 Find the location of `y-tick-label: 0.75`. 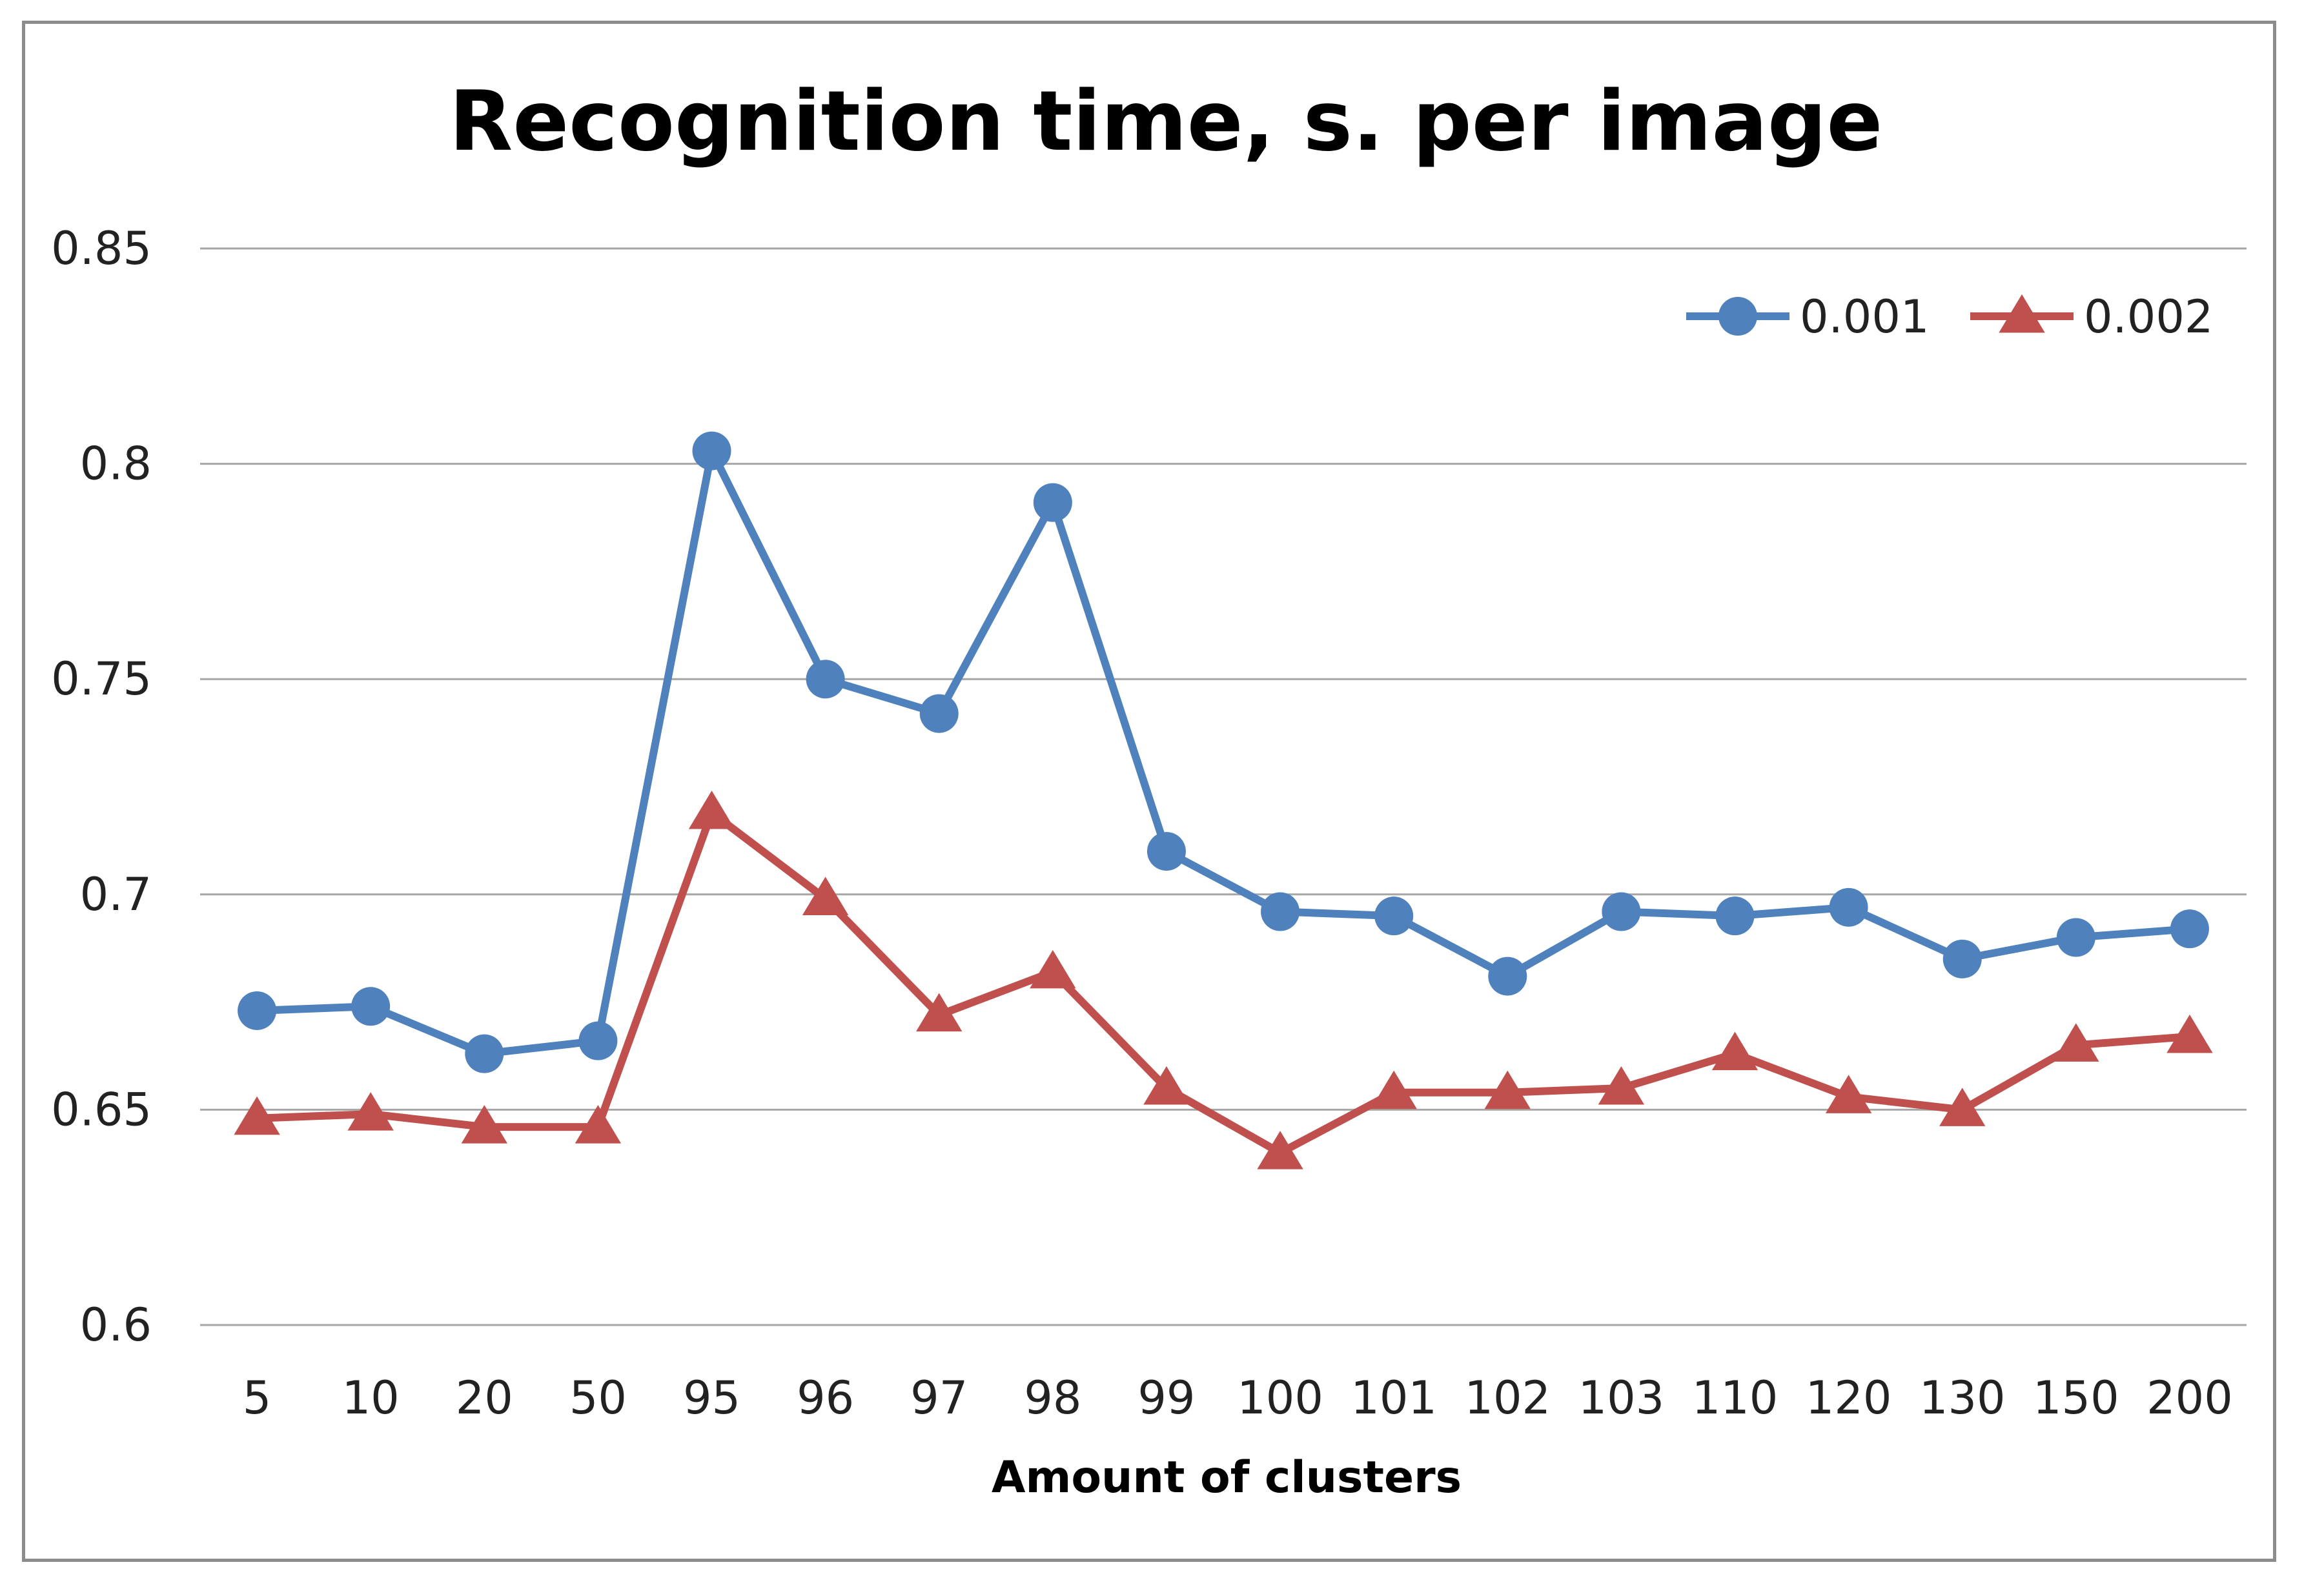

y-tick-label: 0.75 is located at coordinates (101, 679).